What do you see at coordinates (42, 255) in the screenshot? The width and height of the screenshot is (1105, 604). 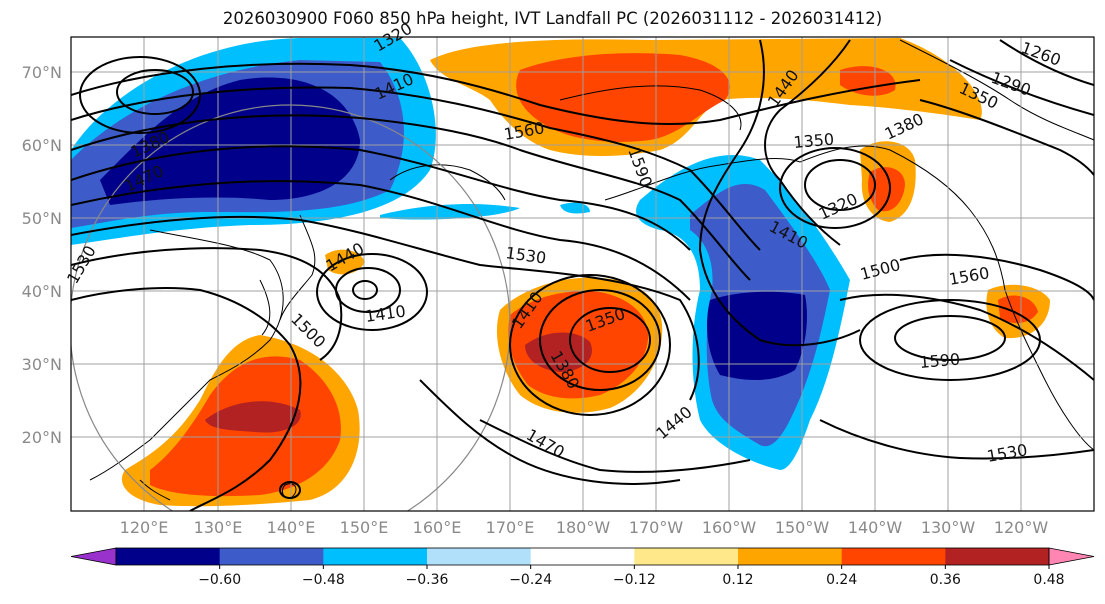 I see `latitude-labels: 70°N 60°N 50°N 40°N 30°N 20°N` at bounding box center [42, 255].